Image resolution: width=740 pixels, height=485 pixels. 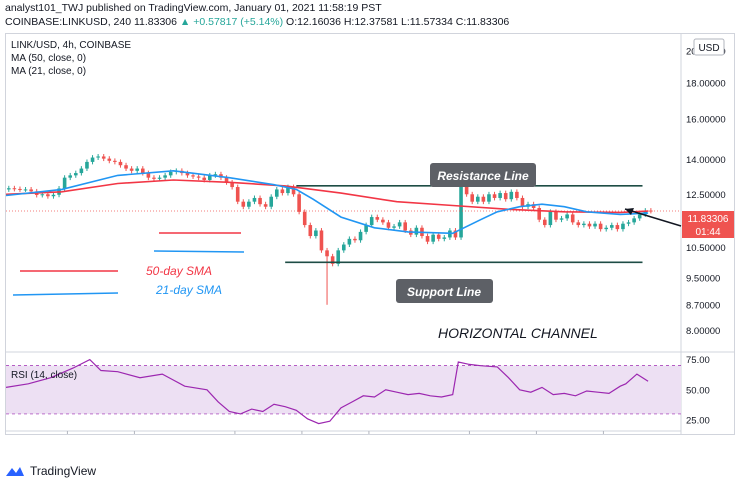 I want to click on last-price-tag-value: 11.83306, so click(x=708, y=219).